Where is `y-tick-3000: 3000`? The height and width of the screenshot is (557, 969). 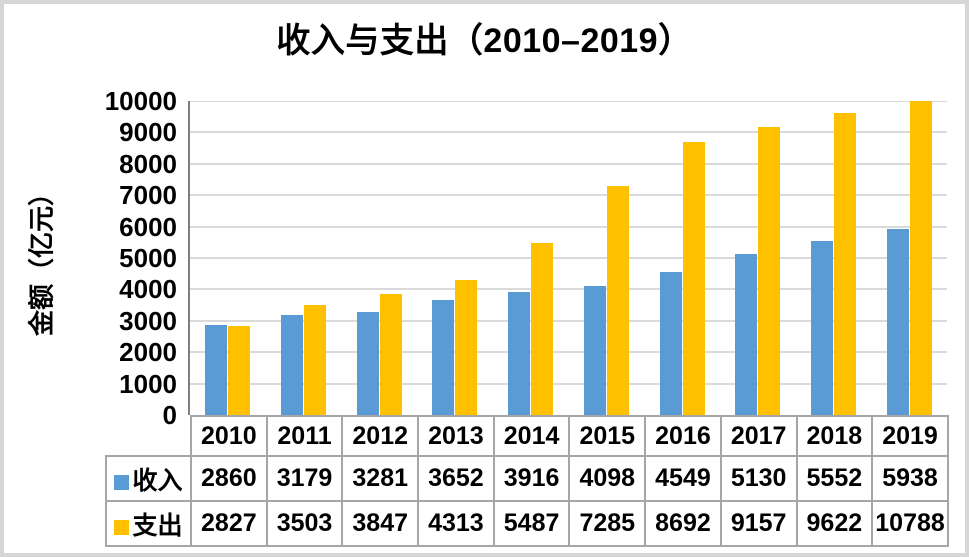
y-tick-3000: 3000 is located at coordinates (148, 320).